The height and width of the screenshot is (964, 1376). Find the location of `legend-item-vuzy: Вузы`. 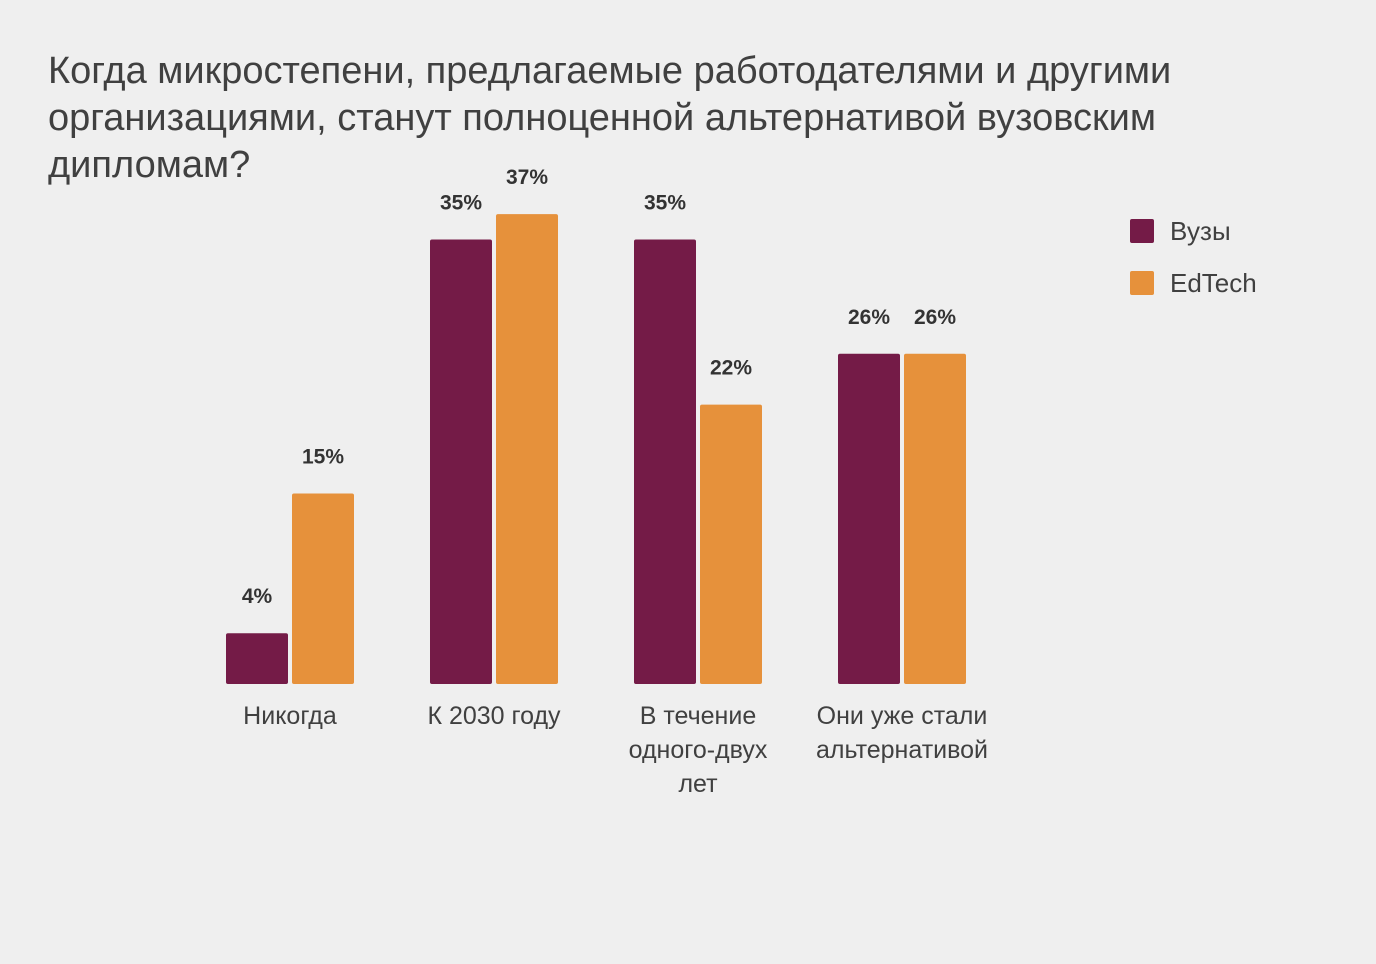

legend-item-vuzy: Вузы is located at coordinates (1193, 231).